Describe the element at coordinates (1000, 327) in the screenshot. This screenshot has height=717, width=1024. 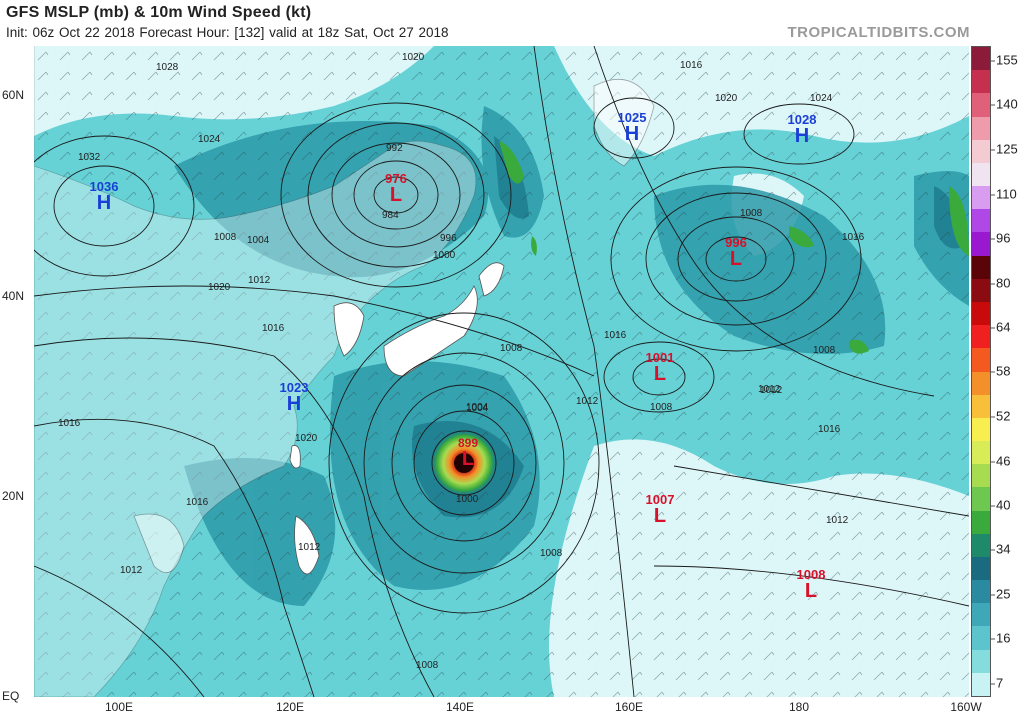
I see `colorbar-tick: 64` at that location.